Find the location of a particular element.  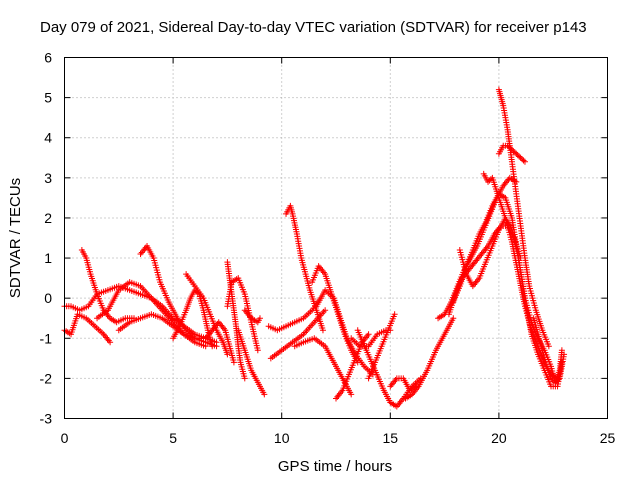

y-tick-label: 6 is located at coordinates (48, 58).